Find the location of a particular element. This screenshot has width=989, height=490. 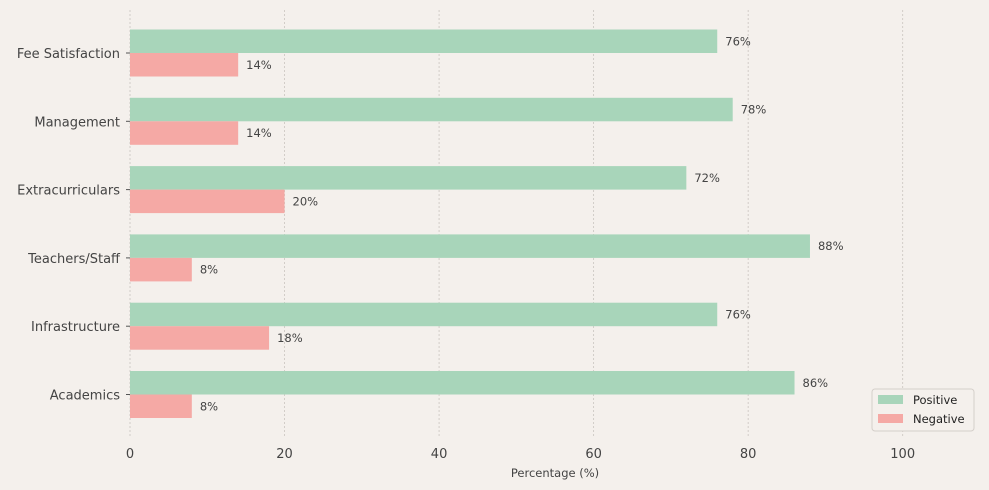

x-tick-label: 60 is located at coordinates (593, 454).